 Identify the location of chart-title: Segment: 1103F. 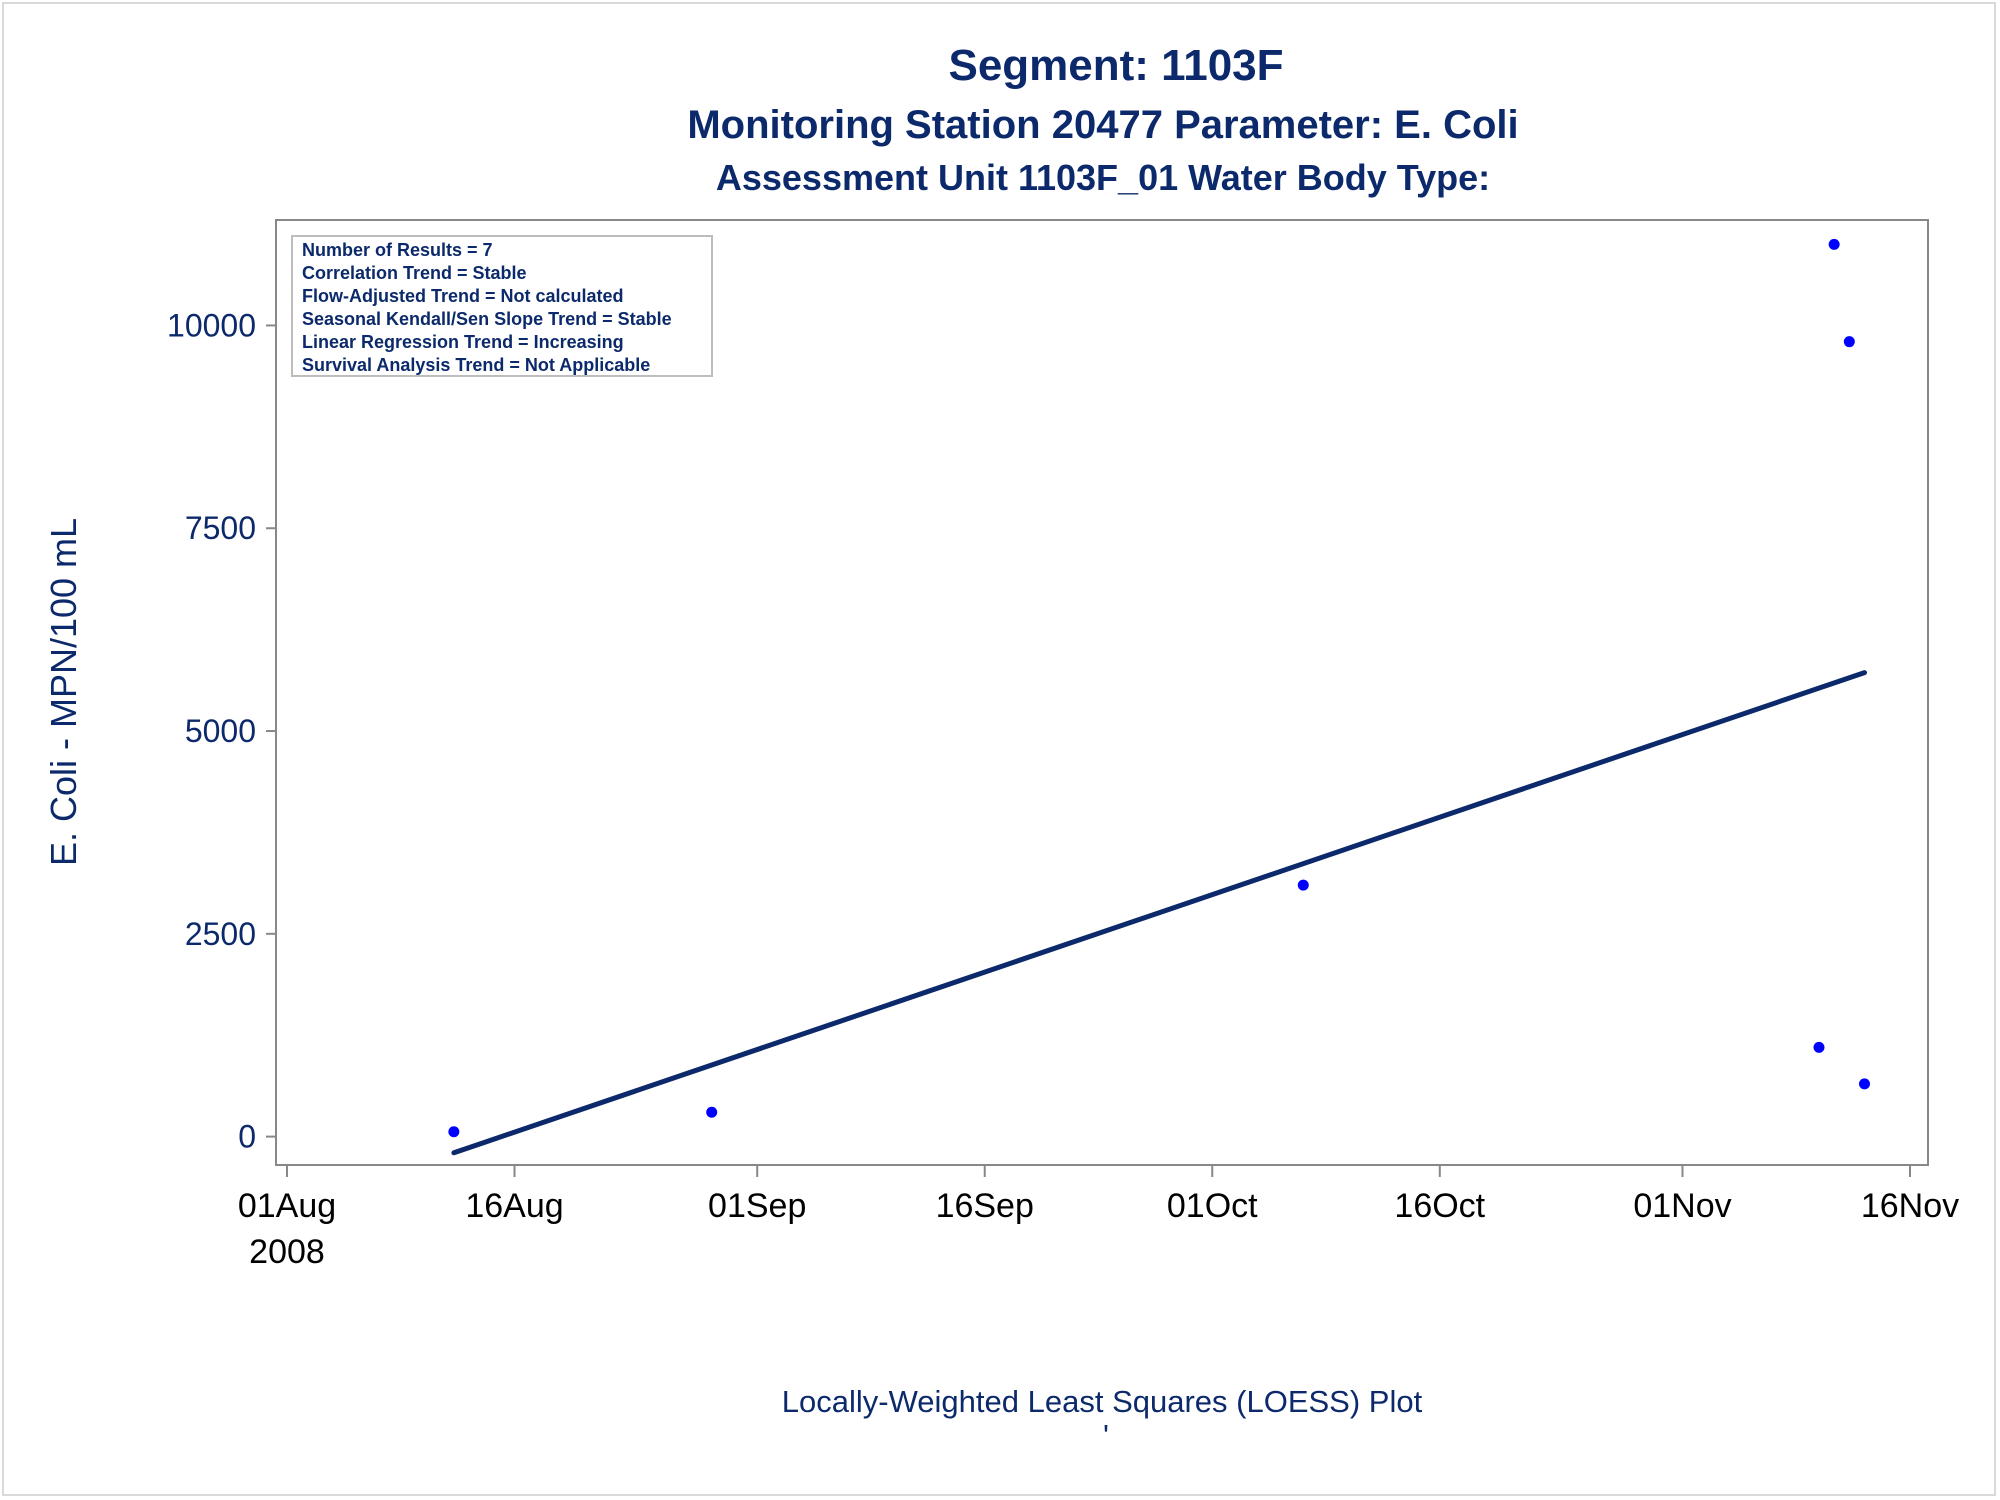
(1115, 65).